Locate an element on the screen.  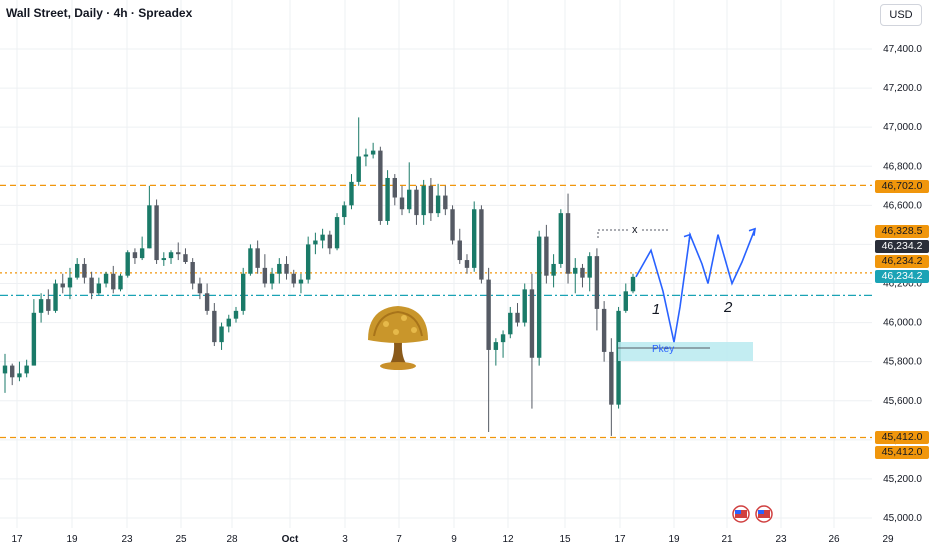
y-tick-label: 45,600.0 is located at coordinates (902, 401).